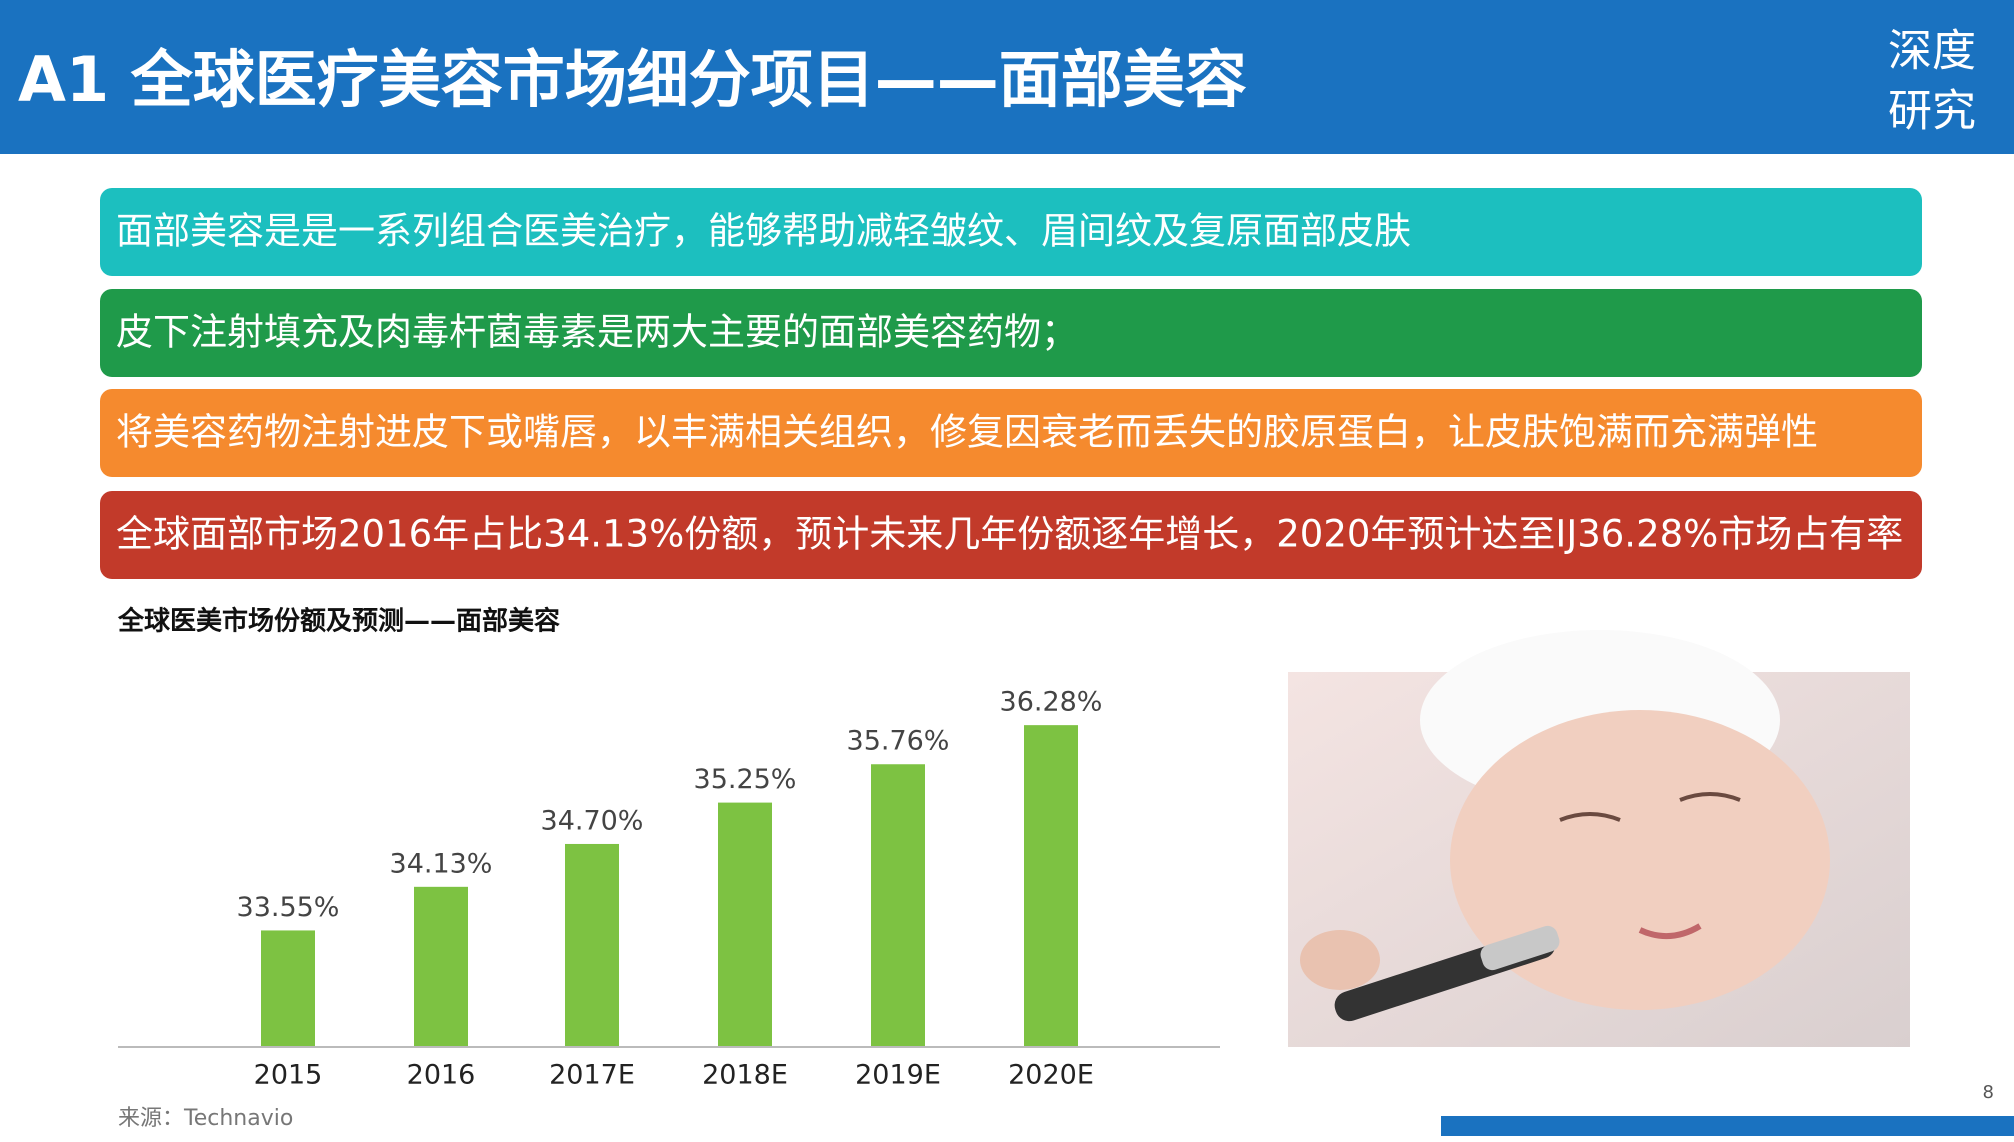 The image size is (2014, 1142). What do you see at coordinates (288, 1075) in the screenshot?
I see `x-tick-label: 2015` at bounding box center [288, 1075].